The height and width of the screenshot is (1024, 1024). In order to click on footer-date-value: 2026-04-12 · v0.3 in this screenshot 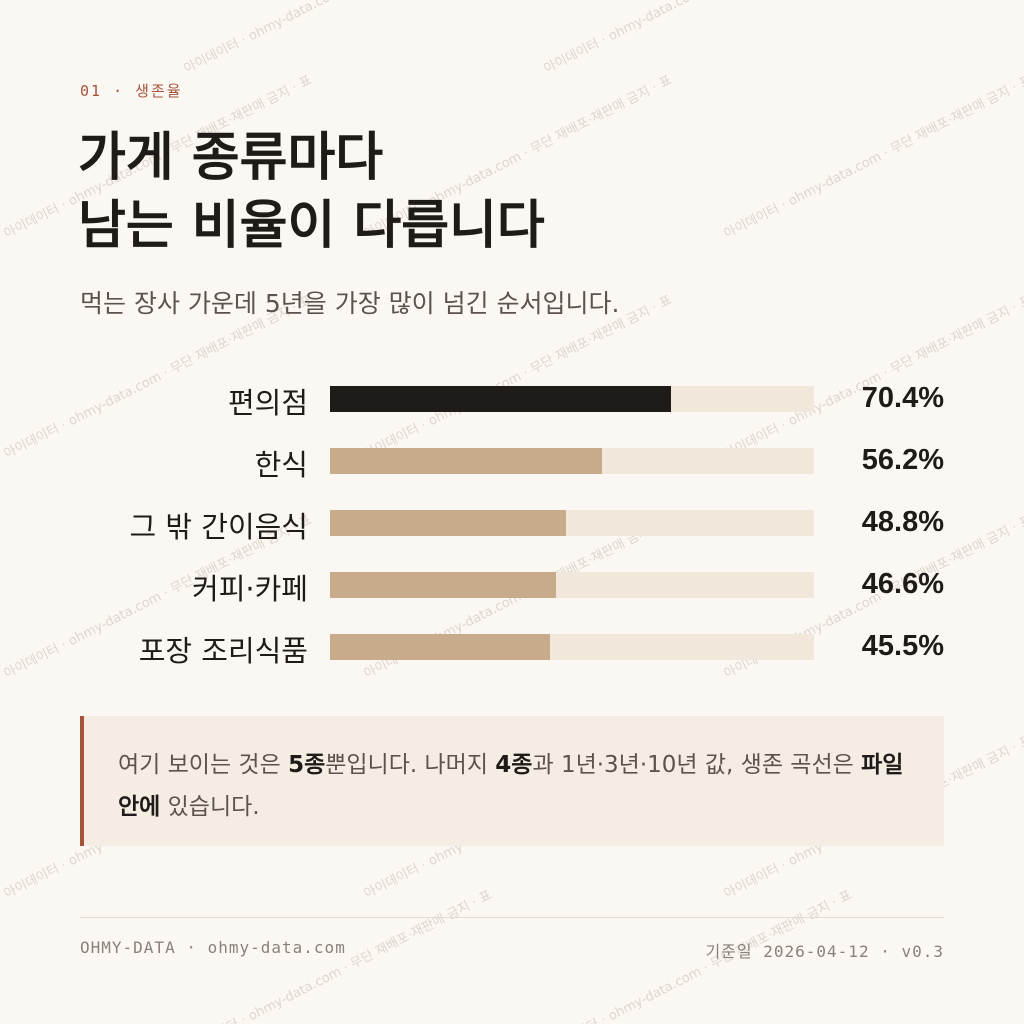, I will do `click(848, 951)`.